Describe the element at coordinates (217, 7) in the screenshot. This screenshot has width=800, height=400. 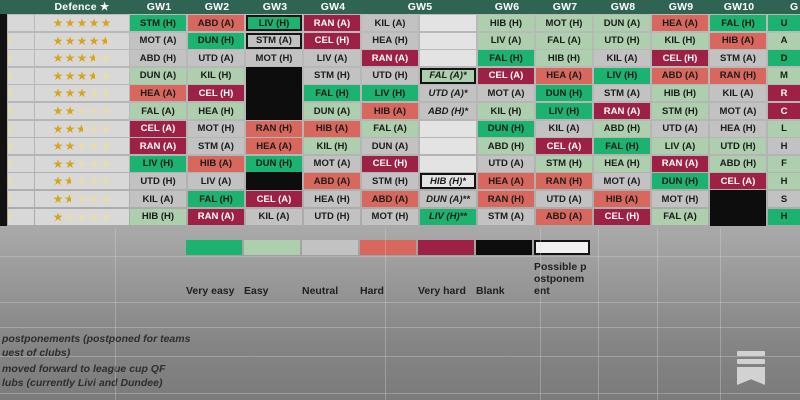
I see `gw-header-gw2: GW2` at that location.